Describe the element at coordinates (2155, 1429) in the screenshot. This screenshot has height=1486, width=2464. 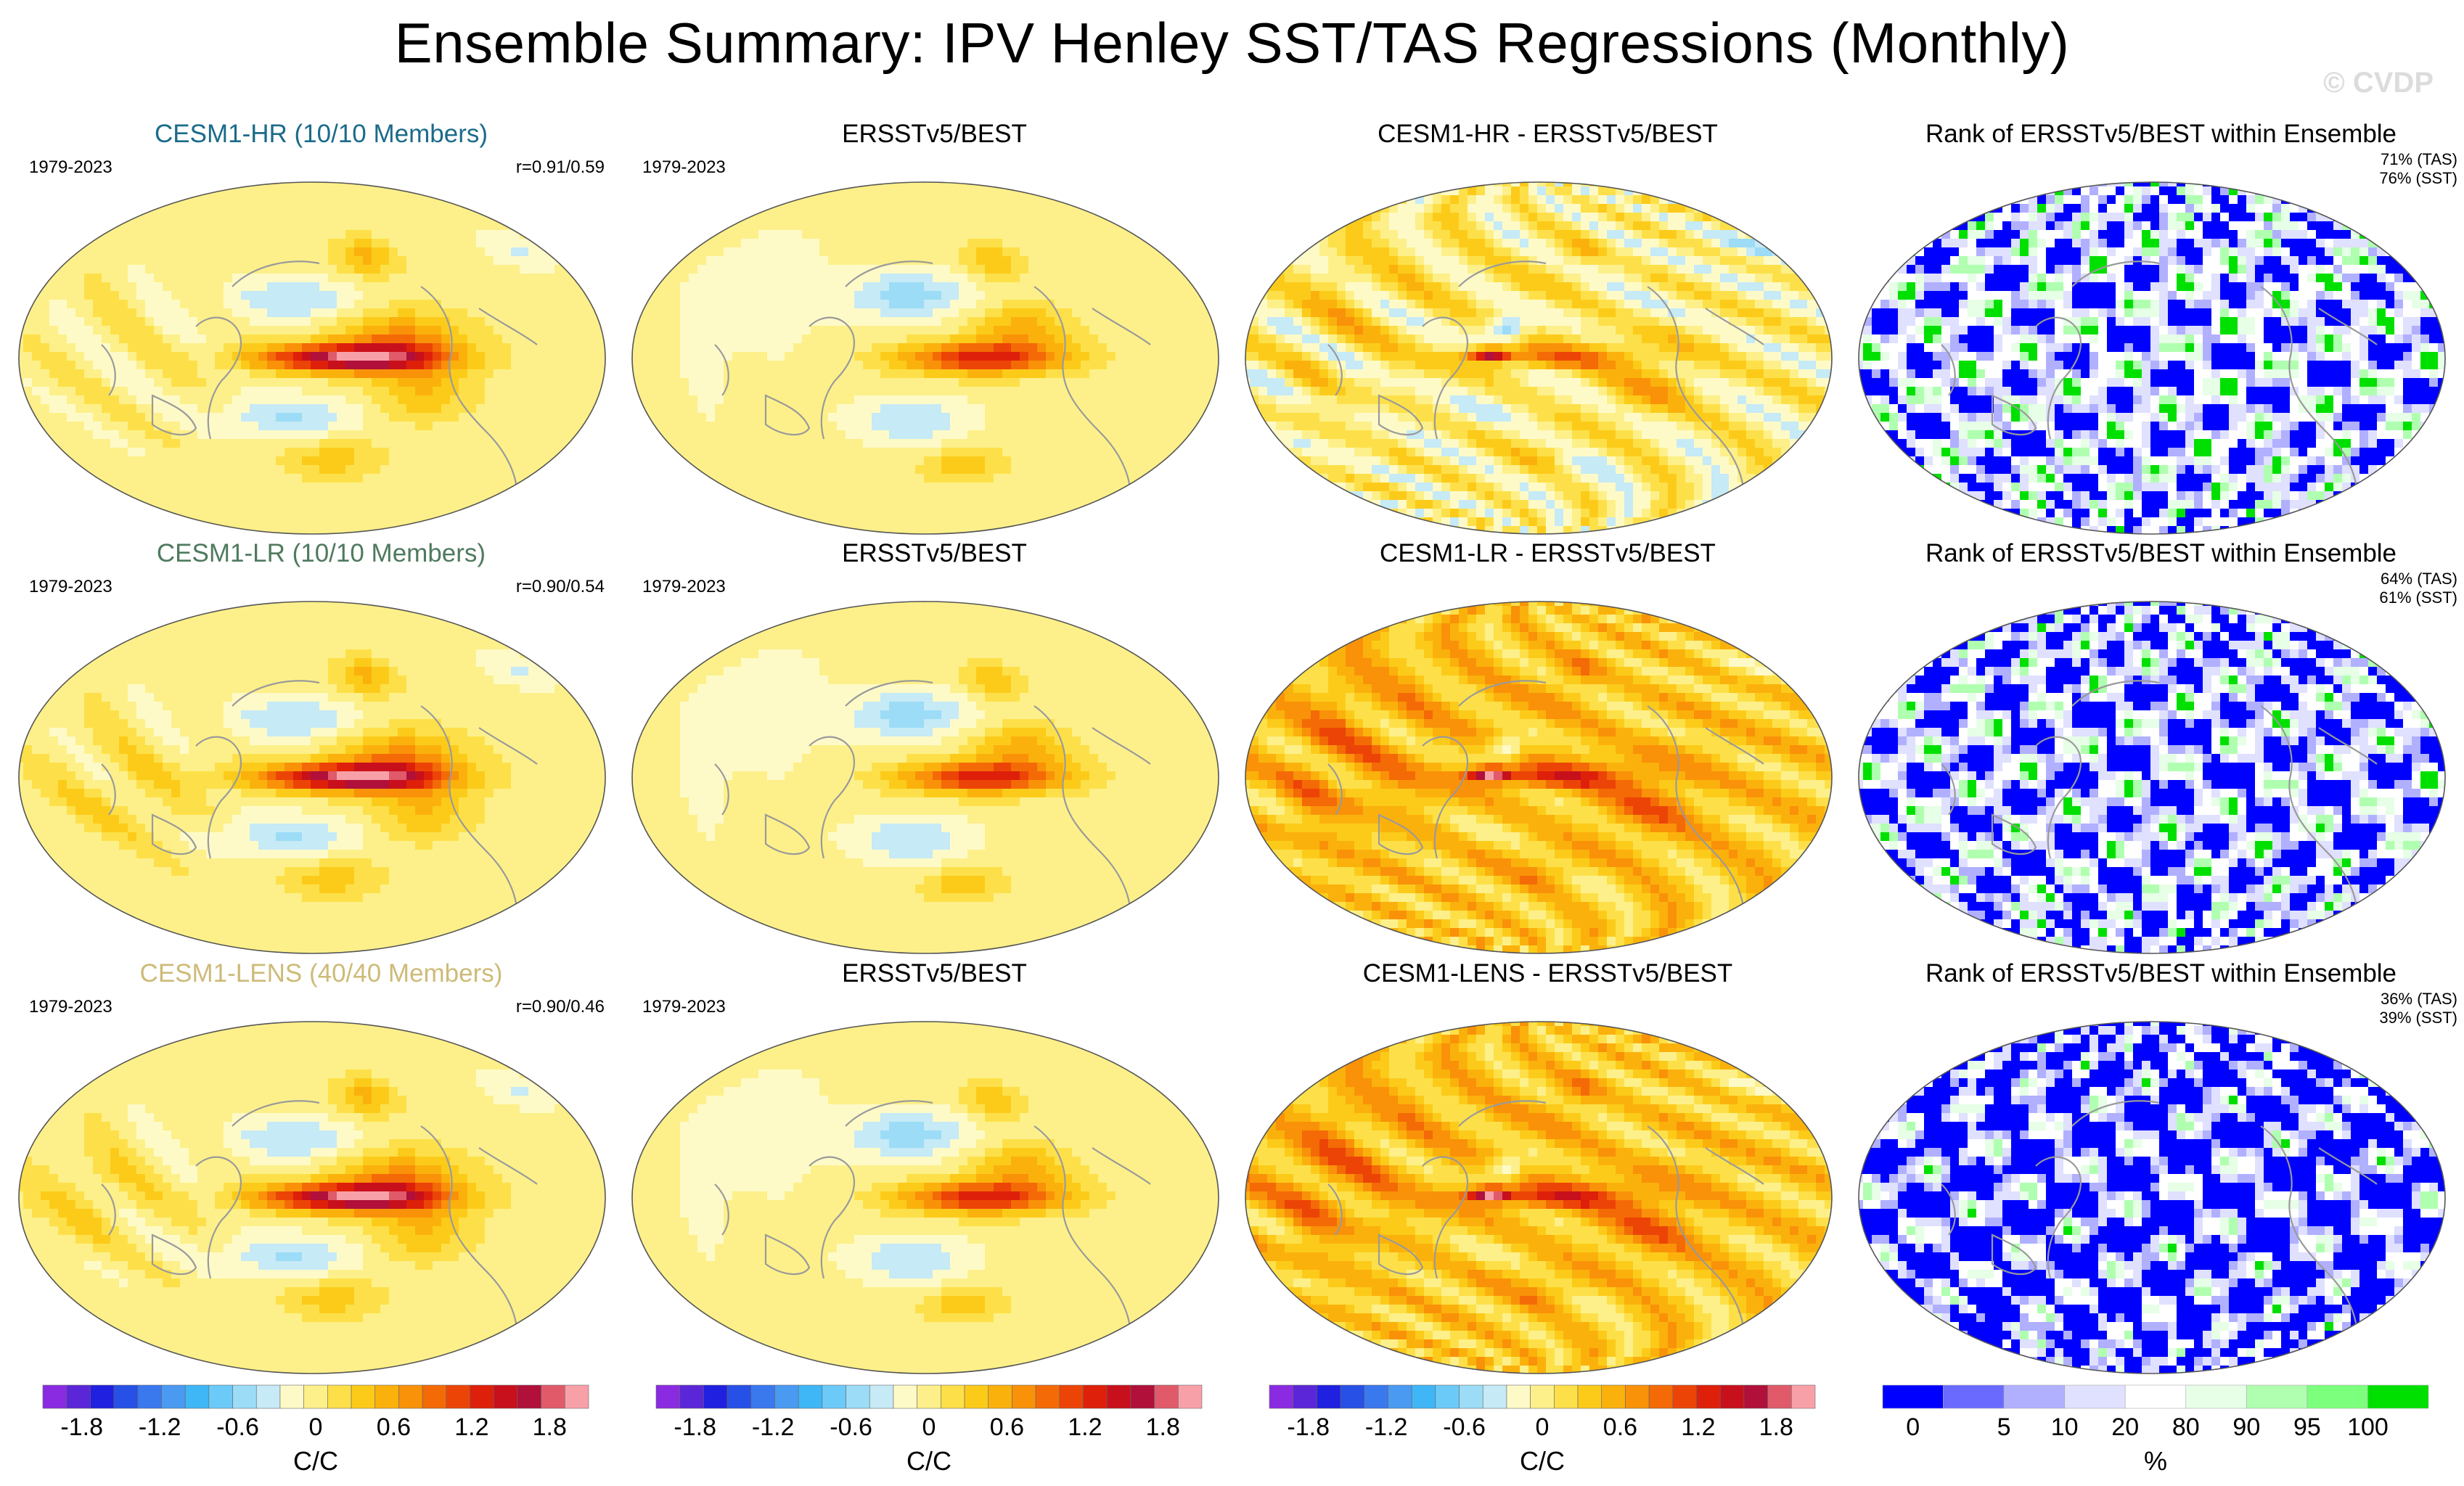
I see `colorbar-ticks: 0 5 10 20 80 90 95 100` at that location.